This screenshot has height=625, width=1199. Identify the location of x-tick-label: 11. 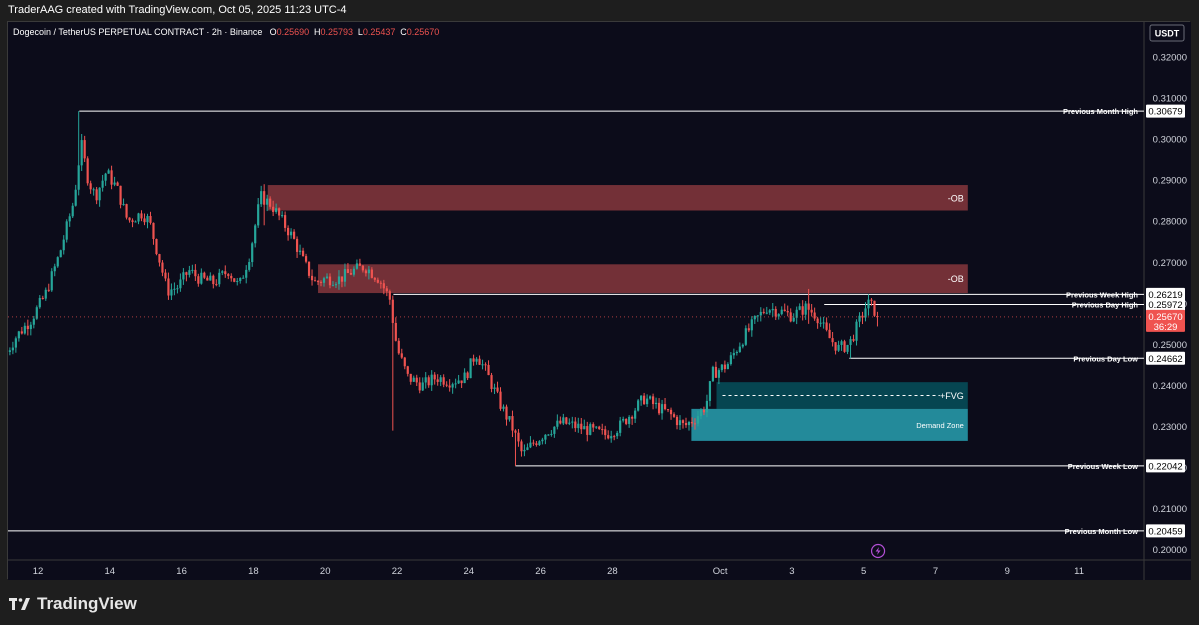
(1079, 571).